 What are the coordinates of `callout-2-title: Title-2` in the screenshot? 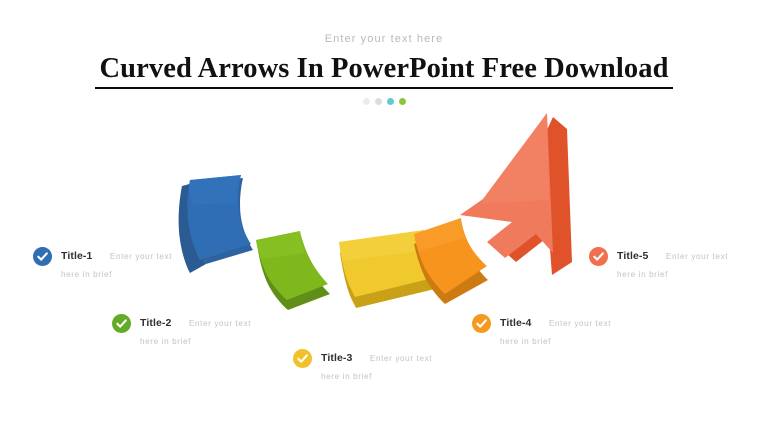 It's located at (156, 323).